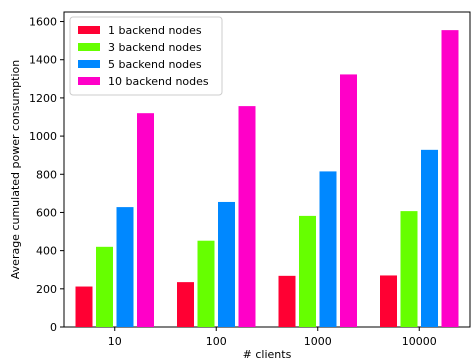 This screenshot has width=474, height=360. I want to click on y-tick-label: 800, so click(46, 174).